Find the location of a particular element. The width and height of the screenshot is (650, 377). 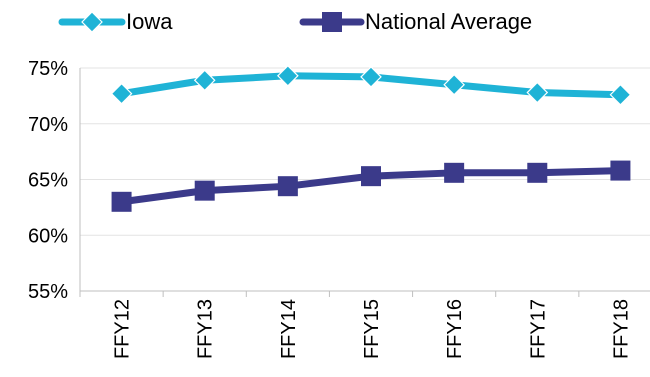

x-tick-label: FFY18 is located at coordinates (621, 329).